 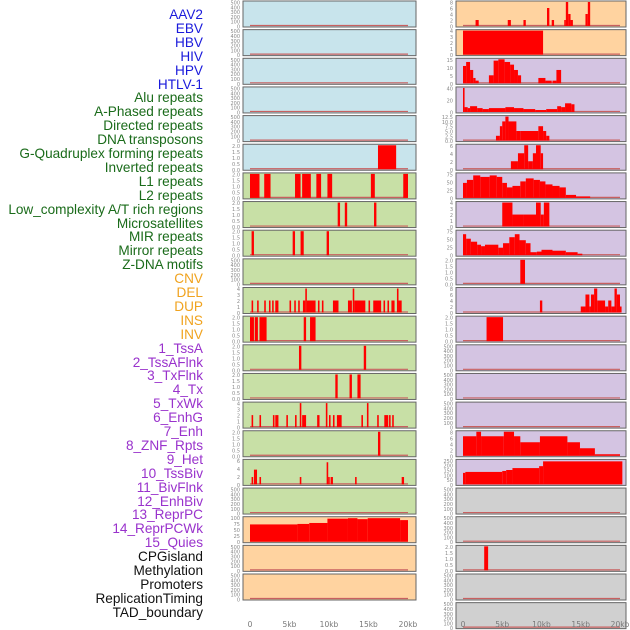 What do you see at coordinates (170, 501) in the screenshot?
I see `track-label: 12_EnhBiv` at bounding box center [170, 501].